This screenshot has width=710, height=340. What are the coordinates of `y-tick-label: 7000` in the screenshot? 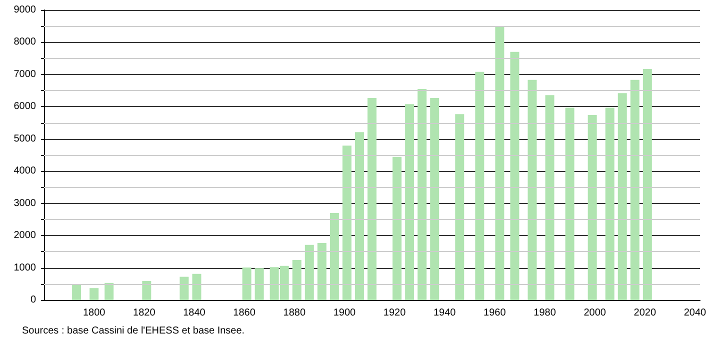 It's located at (25, 74).